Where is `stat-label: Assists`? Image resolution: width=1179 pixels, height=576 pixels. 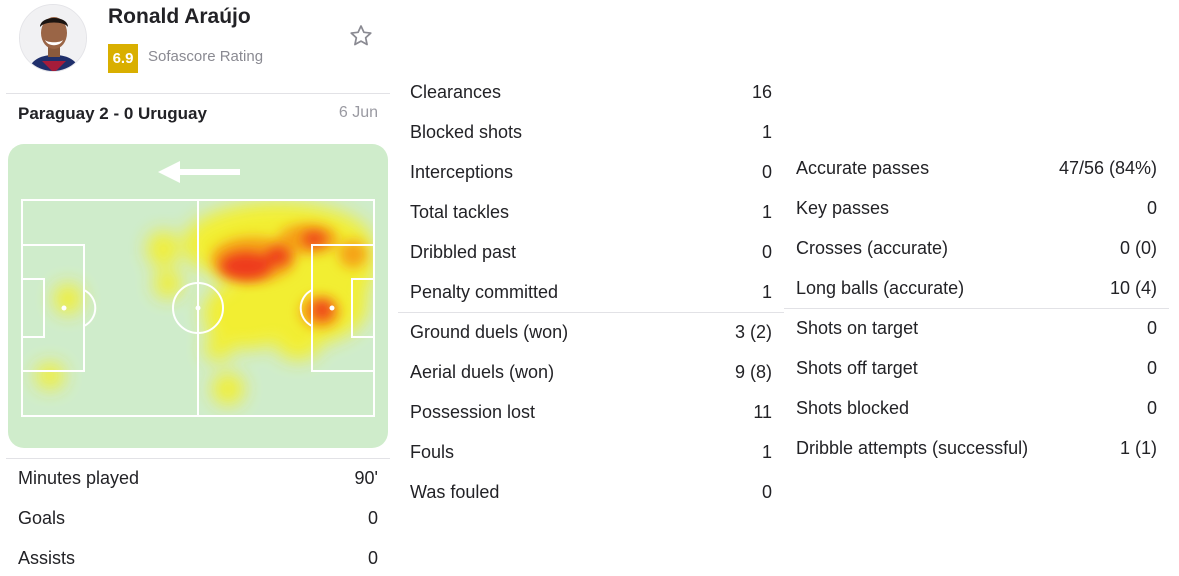
stat-label: Assists is located at coordinates (47, 557).